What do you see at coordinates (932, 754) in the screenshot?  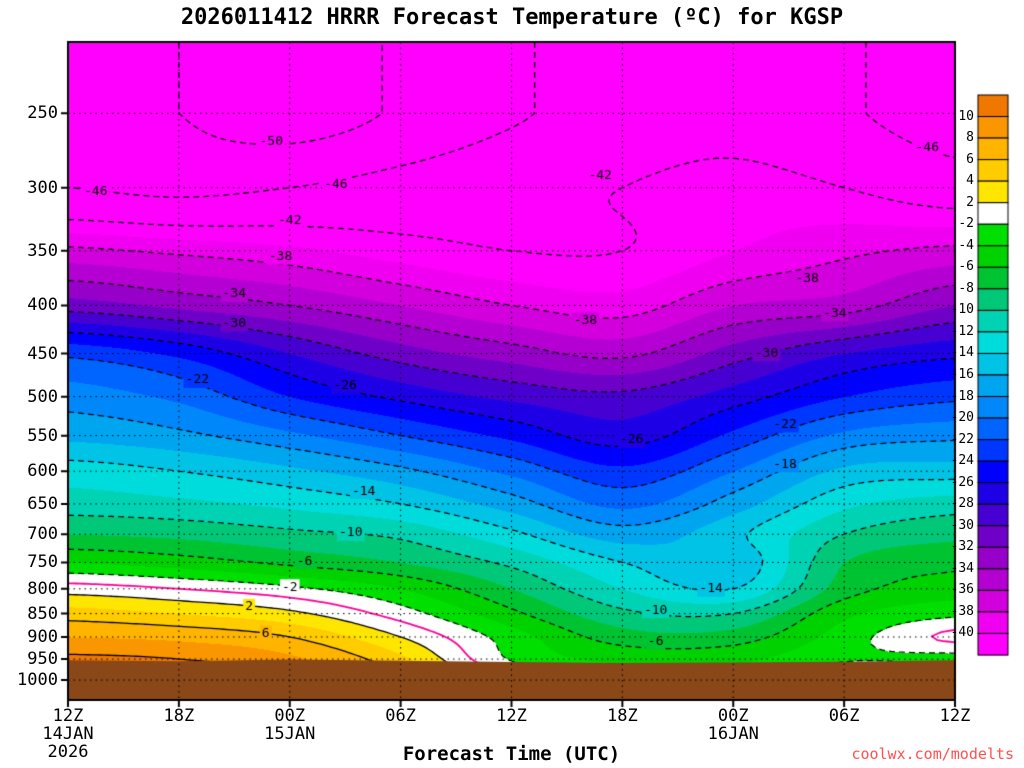 I see `watermark-link: coolwx.com/modelts` at bounding box center [932, 754].